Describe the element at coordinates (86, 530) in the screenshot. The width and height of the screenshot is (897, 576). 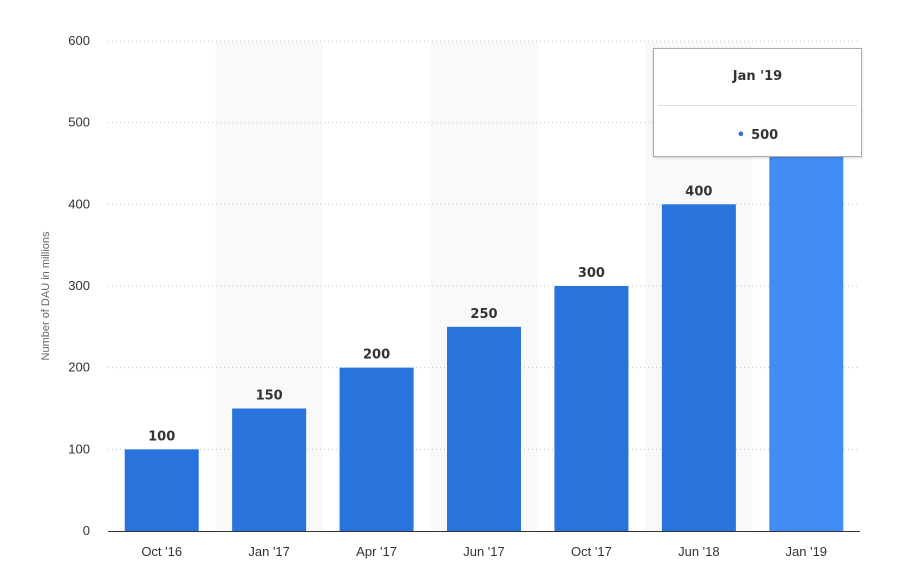
I see `y-tick-label: 0` at that location.